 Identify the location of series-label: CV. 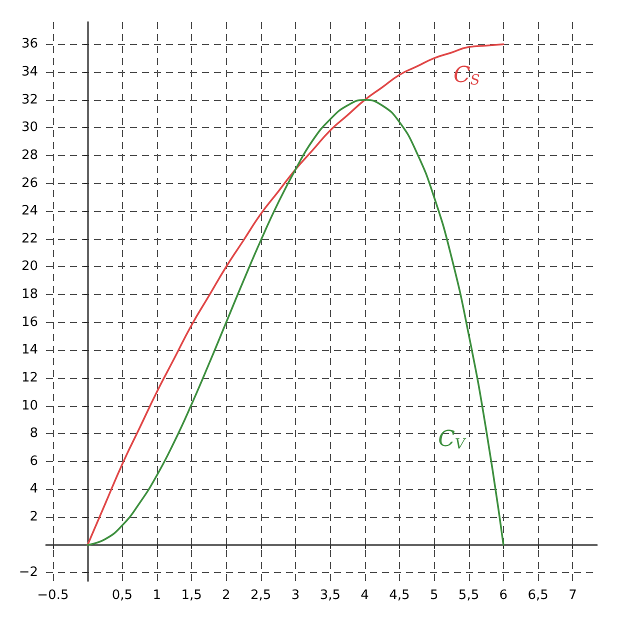
(452, 439).